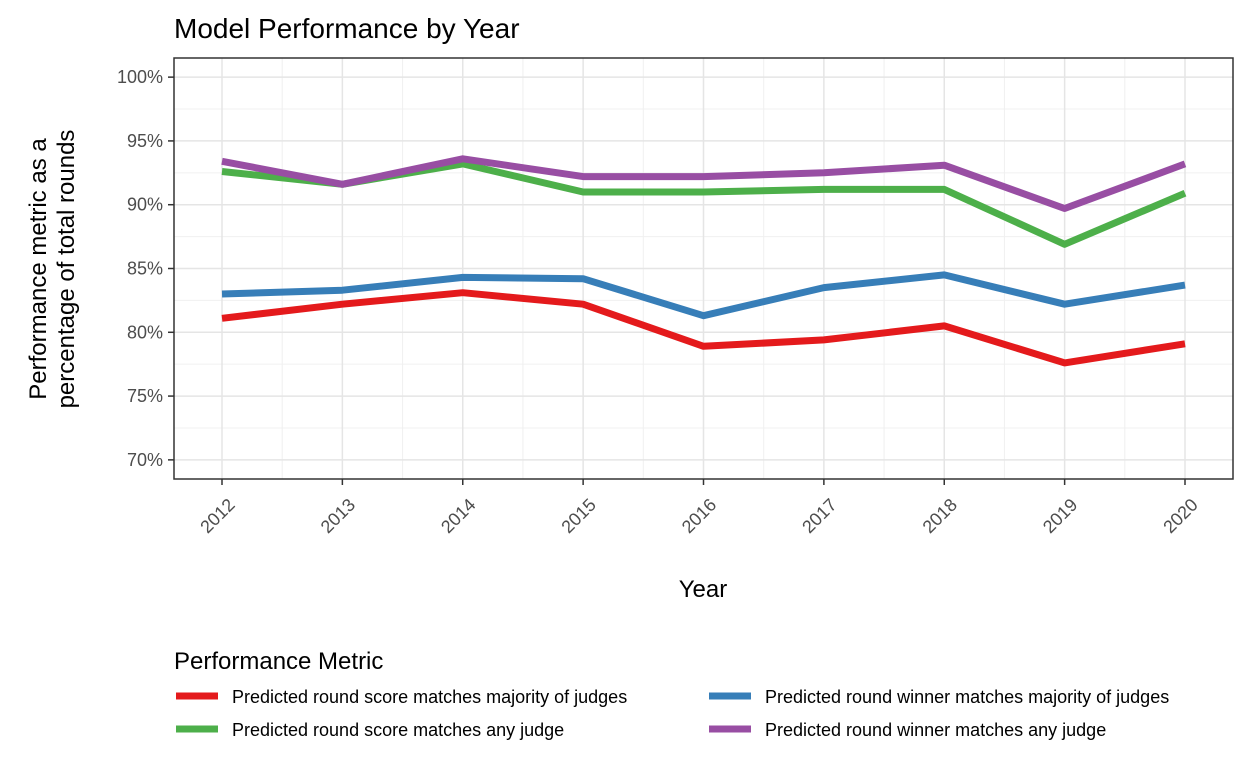 Image resolution: width=1248 pixels, height=768 pixels. Describe the element at coordinates (578, 516) in the screenshot. I see `x-tick-label: 2015` at that location.